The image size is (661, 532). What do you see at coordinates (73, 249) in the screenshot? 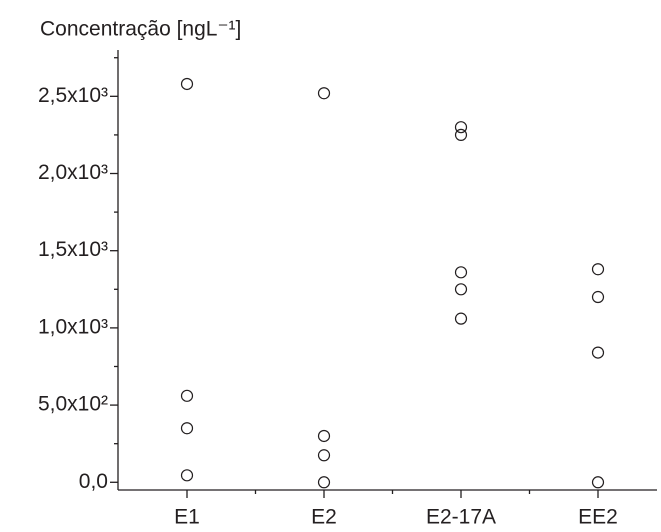
I see `y-tick-label: 1,5x10³` at bounding box center [73, 249].